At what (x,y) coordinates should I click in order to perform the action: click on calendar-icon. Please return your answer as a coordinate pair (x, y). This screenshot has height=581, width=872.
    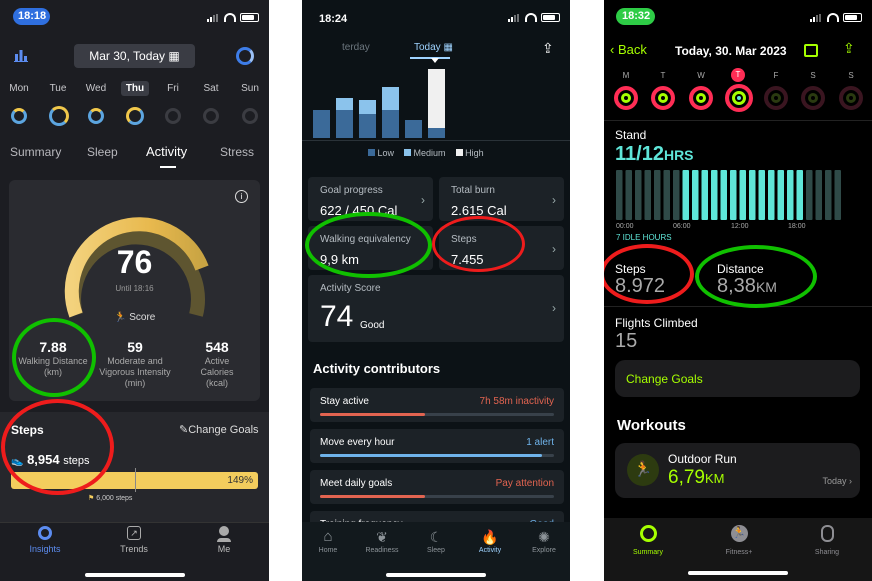
    Looking at the image, I should click on (811, 50).